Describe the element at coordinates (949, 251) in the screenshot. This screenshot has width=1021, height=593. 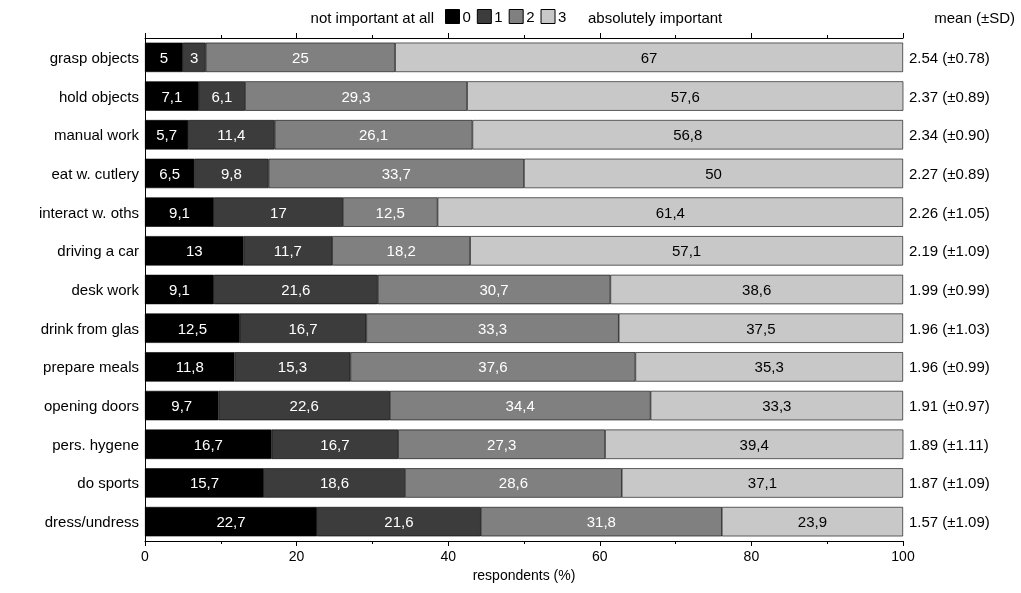
I see `text: 2.19 (±1.09)` at that location.